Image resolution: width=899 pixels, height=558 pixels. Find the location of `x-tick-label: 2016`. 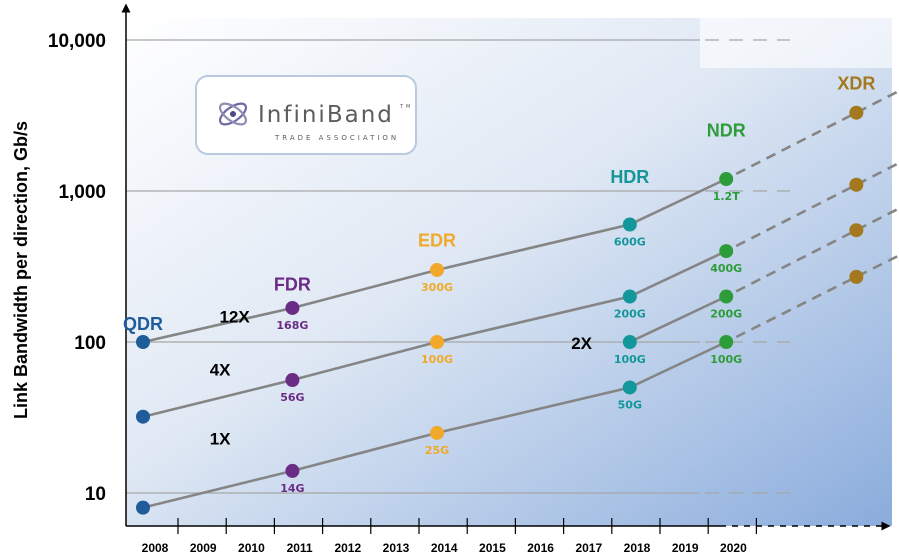

x-tick-label: 2016 is located at coordinates (540, 548).